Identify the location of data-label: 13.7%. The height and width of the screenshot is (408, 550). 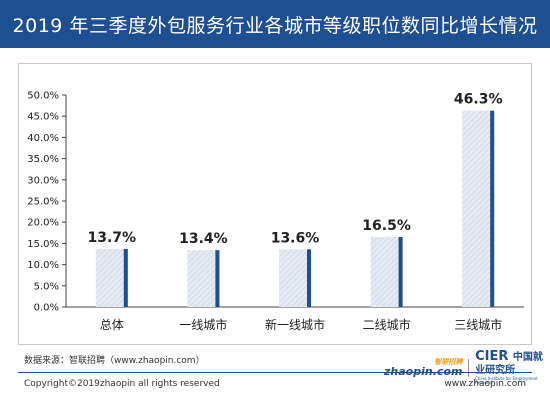
(112, 238).